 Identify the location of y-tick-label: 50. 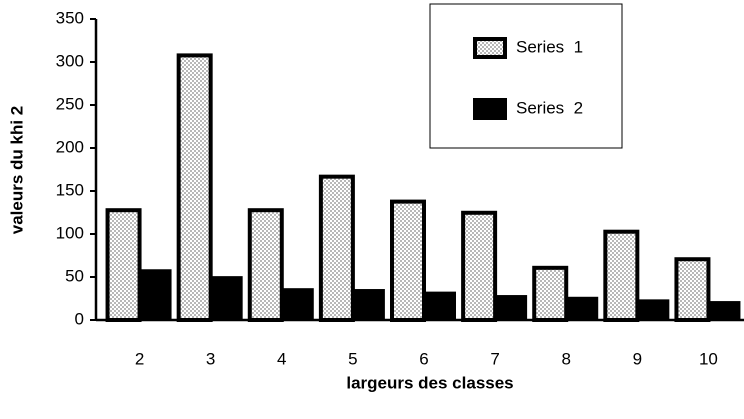
(74, 275).